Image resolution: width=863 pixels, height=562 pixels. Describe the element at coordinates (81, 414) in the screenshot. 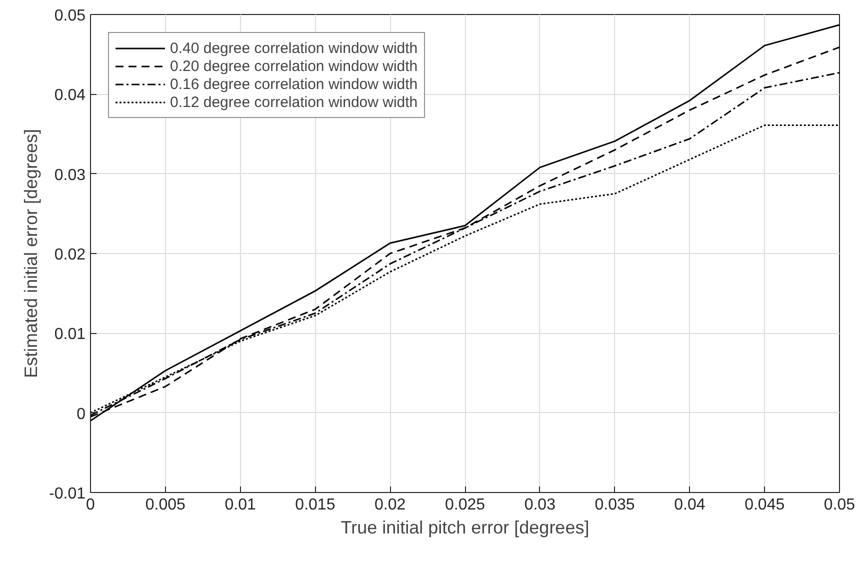

I see `y-tick-label: 0` at that location.